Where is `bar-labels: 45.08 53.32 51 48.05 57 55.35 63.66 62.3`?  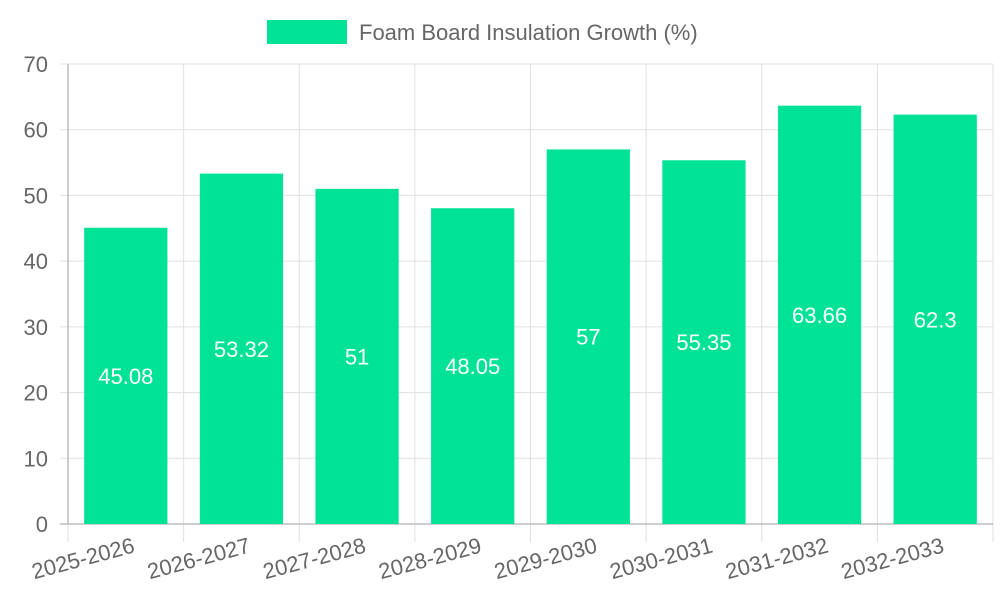 bar-labels: 45.08 53.32 51 48.05 57 55.35 63.66 62.3 is located at coordinates (527, 346).